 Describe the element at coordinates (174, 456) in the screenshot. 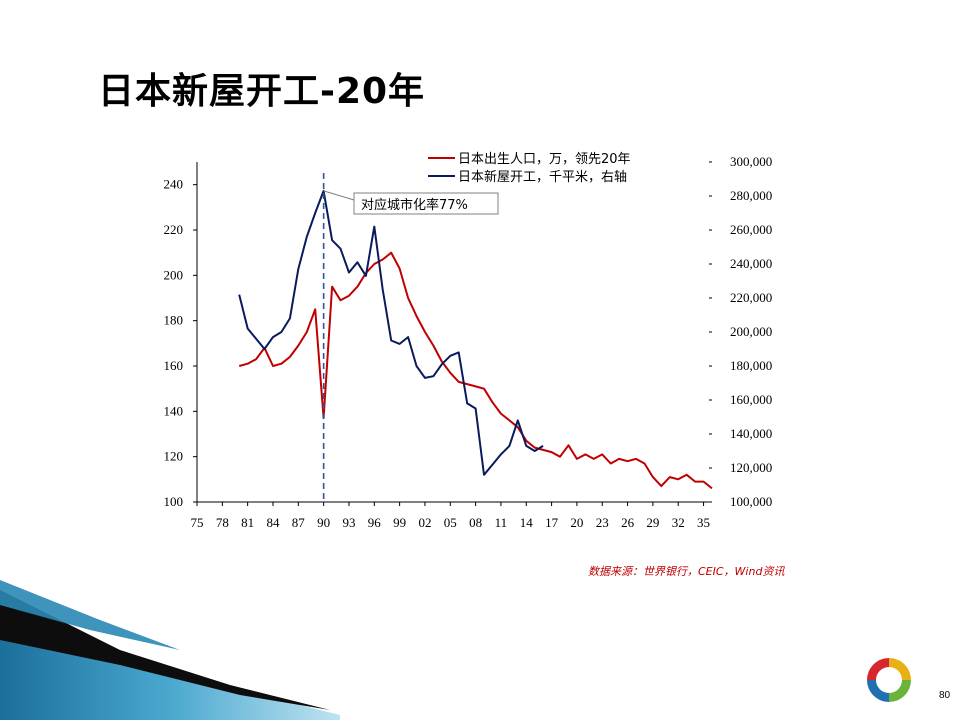

I see `left-tick-label: 120` at that location.